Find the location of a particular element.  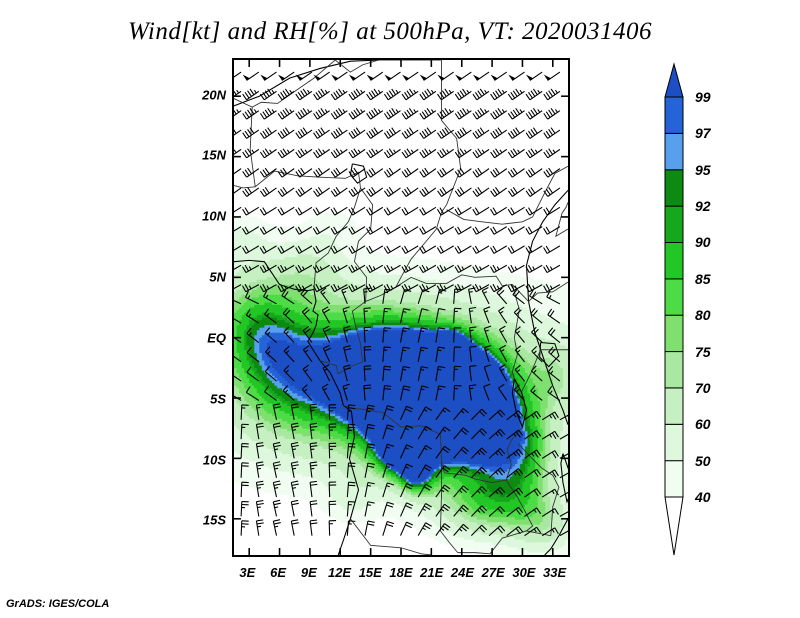

colorbar: 40 50 60 70 75 80 85 90 92 95 97 99 is located at coordinates (725, 309).